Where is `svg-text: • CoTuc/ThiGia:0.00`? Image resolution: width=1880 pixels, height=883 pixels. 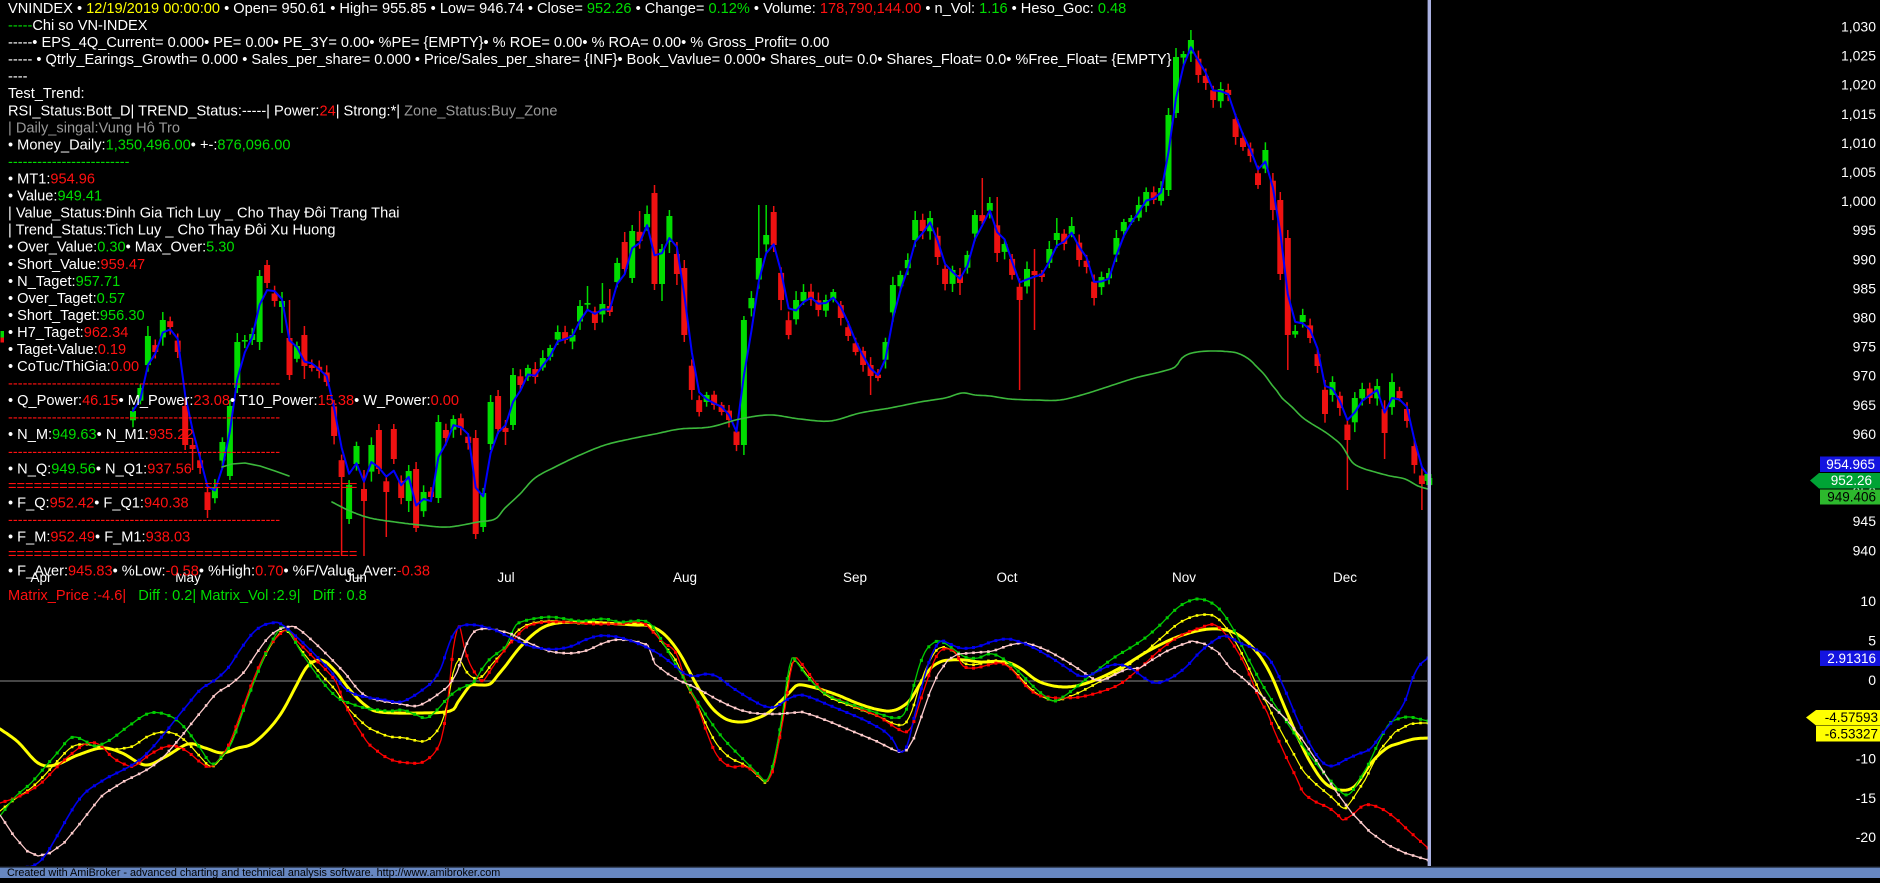 svg-text: • CoTuc/ThiGia:0.00 is located at coordinates (73, 367).